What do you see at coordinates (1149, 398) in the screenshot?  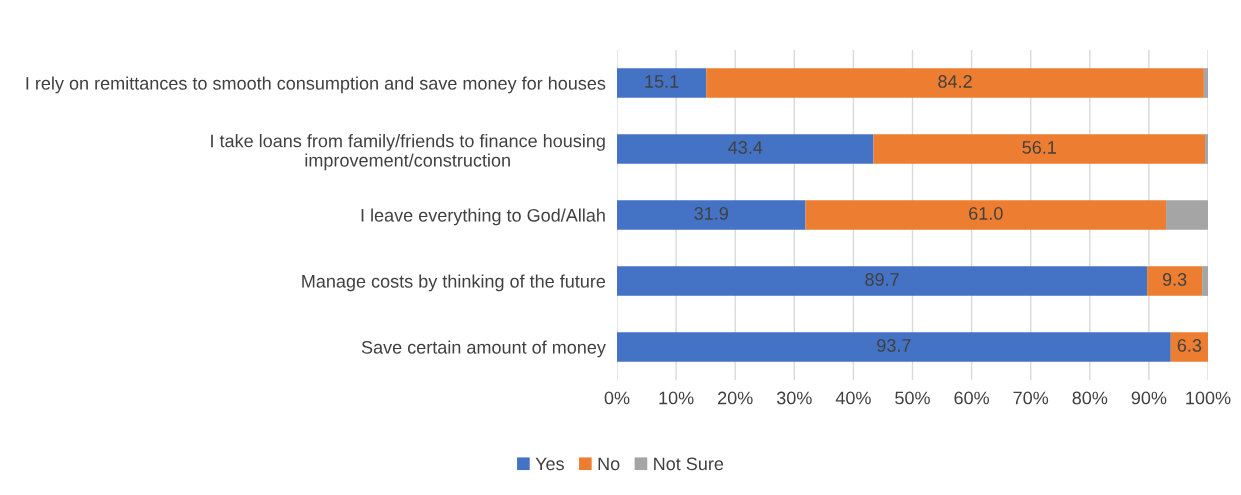 I see `x-tick-label: 90%` at bounding box center [1149, 398].